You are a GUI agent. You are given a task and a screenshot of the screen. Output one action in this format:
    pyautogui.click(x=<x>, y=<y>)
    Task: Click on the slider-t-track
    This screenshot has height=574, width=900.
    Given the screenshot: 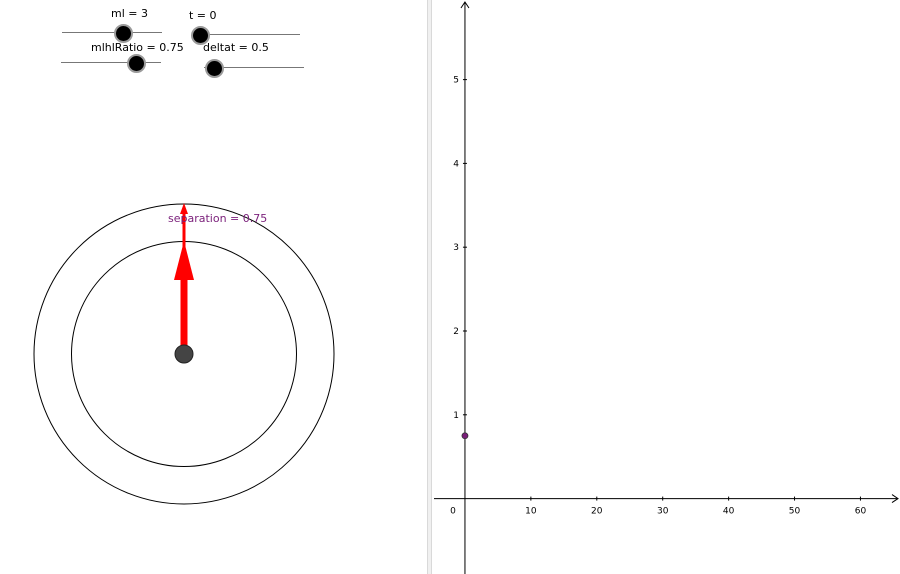 What is the action you would take?
    pyautogui.click(x=250, y=34)
    